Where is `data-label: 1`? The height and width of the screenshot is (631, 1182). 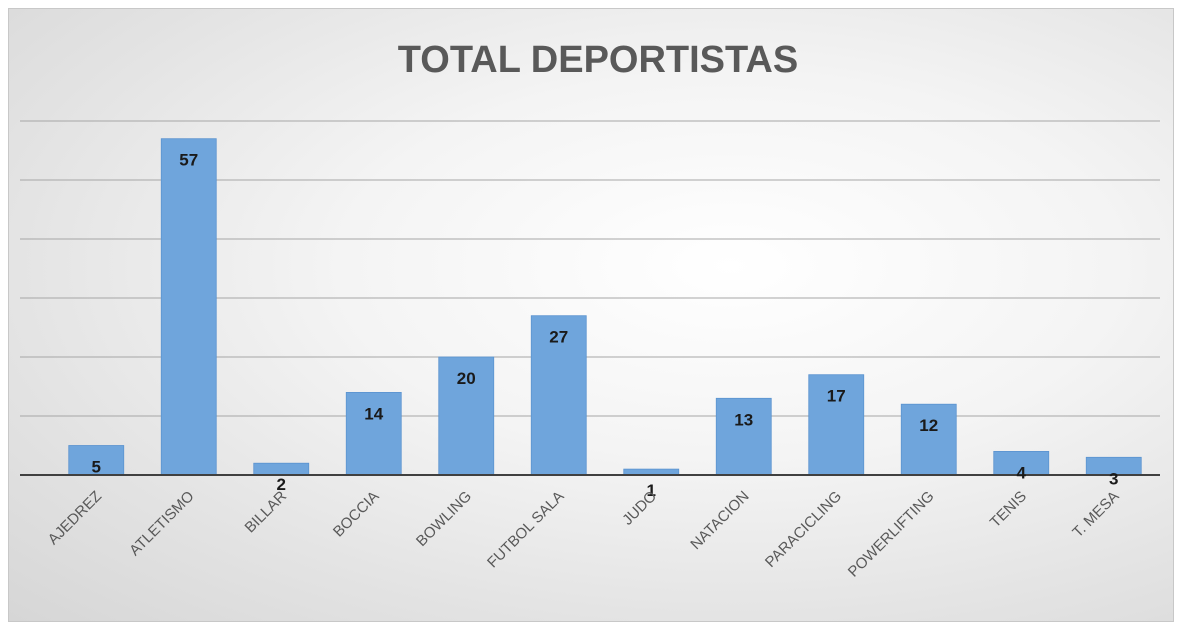
data-label: 1 is located at coordinates (651, 490).